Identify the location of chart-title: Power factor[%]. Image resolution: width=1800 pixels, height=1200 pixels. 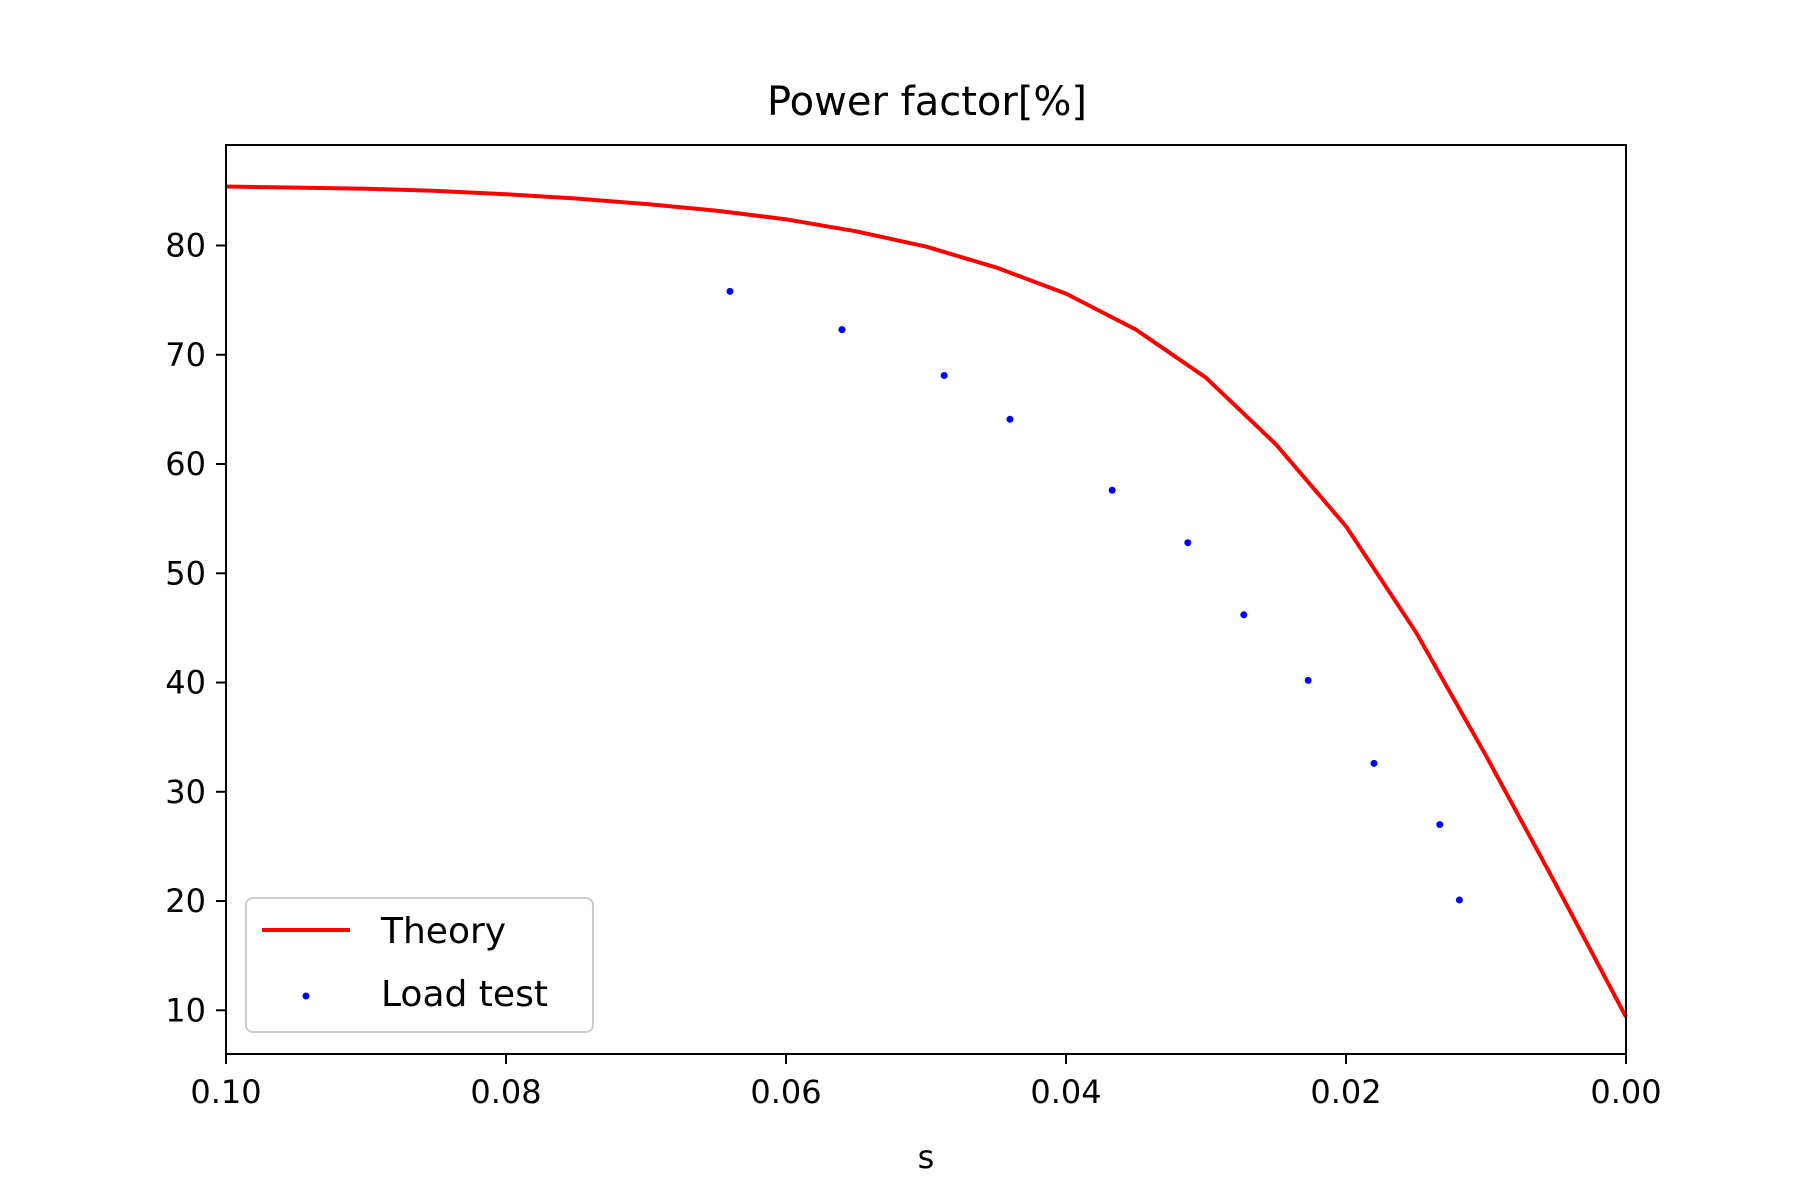
(927, 102).